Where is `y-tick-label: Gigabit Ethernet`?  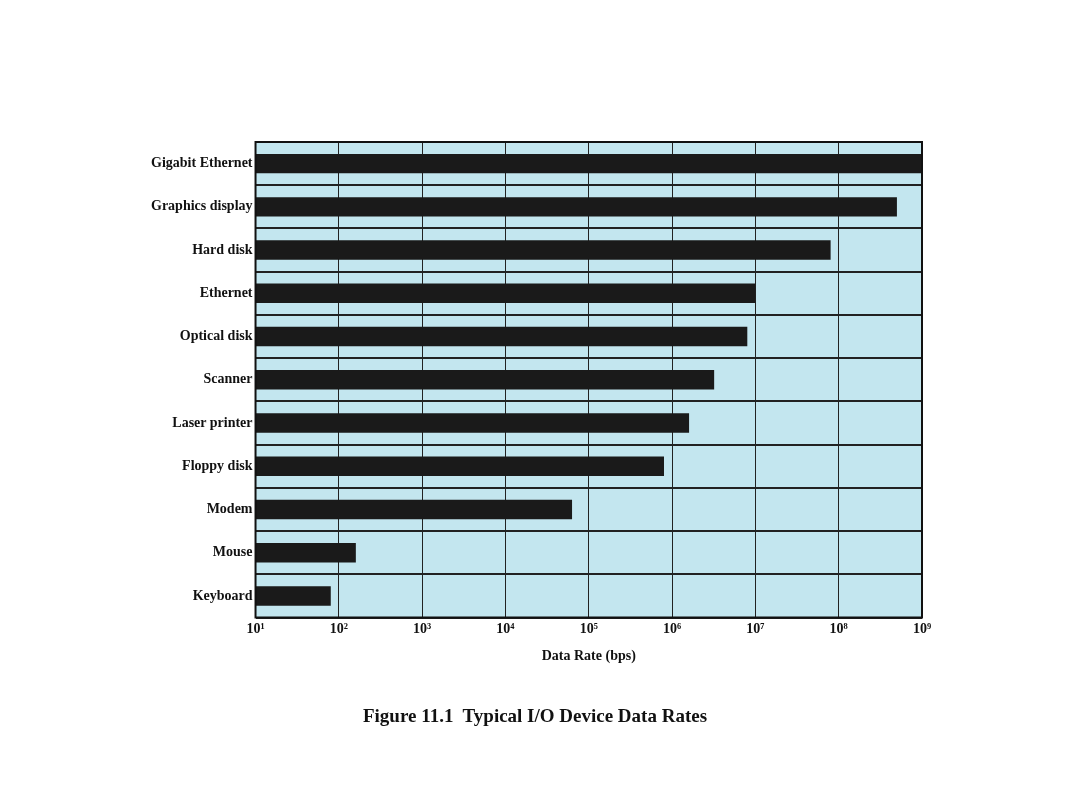
y-tick-label: Gigabit Ethernet is located at coordinates (202, 163).